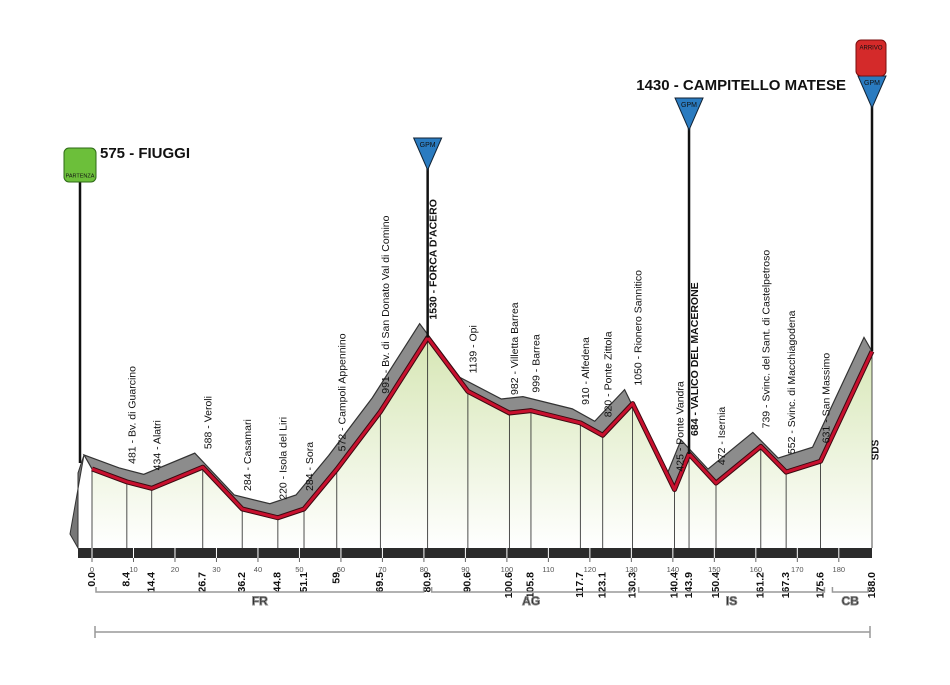 The image size is (950, 685). What do you see at coordinates (851, 601) in the screenshot?
I see `sector-label: CB` at bounding box center [851, 601].